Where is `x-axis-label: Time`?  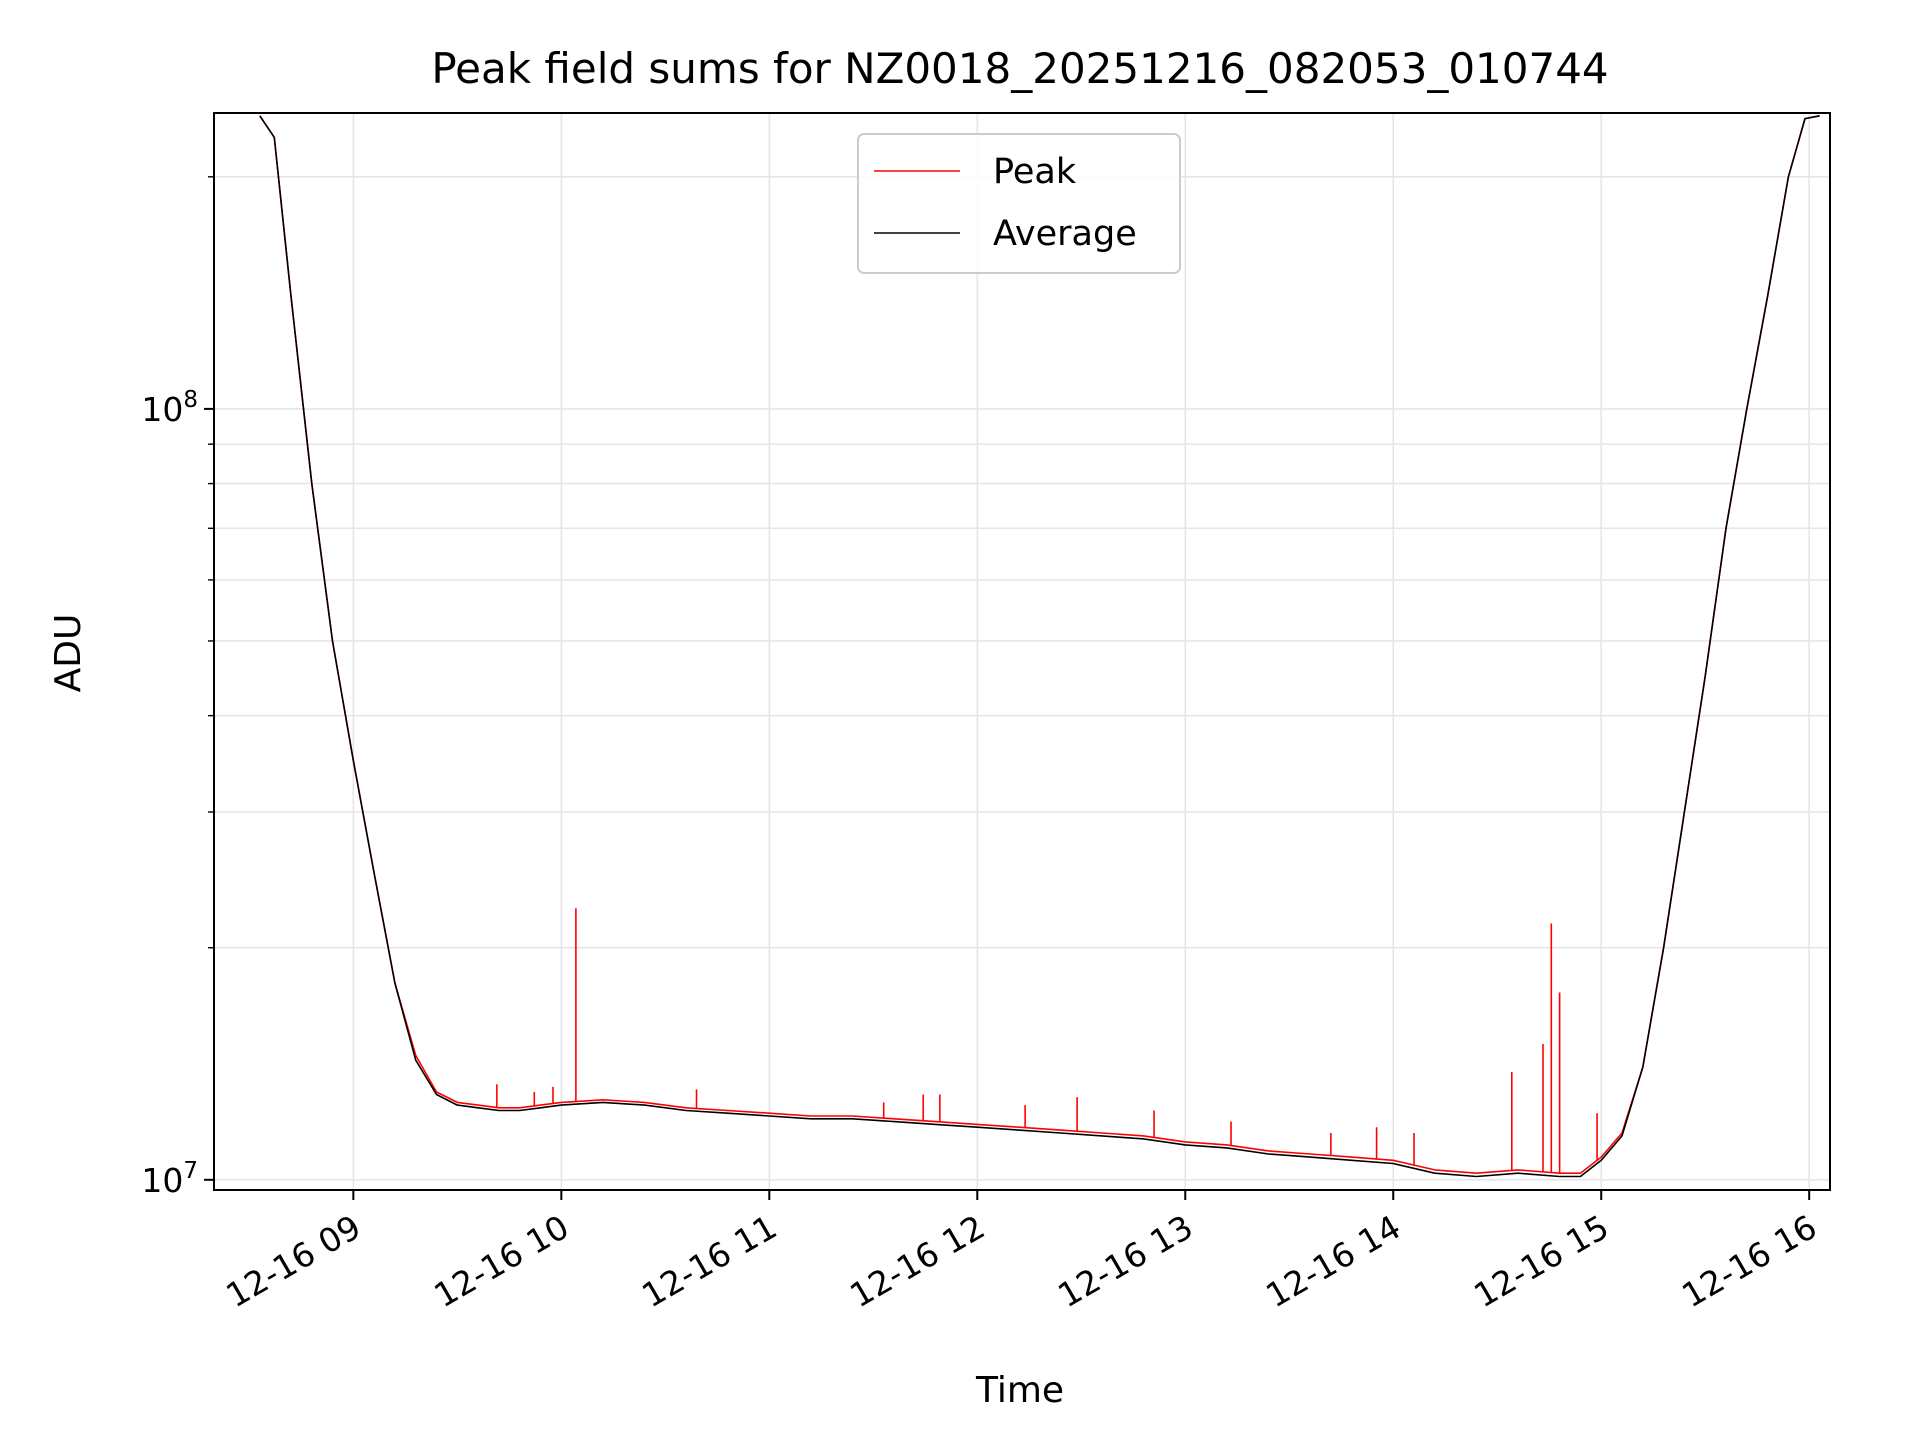 x-axis-label: Time is located at coordinates (1019, 1390).